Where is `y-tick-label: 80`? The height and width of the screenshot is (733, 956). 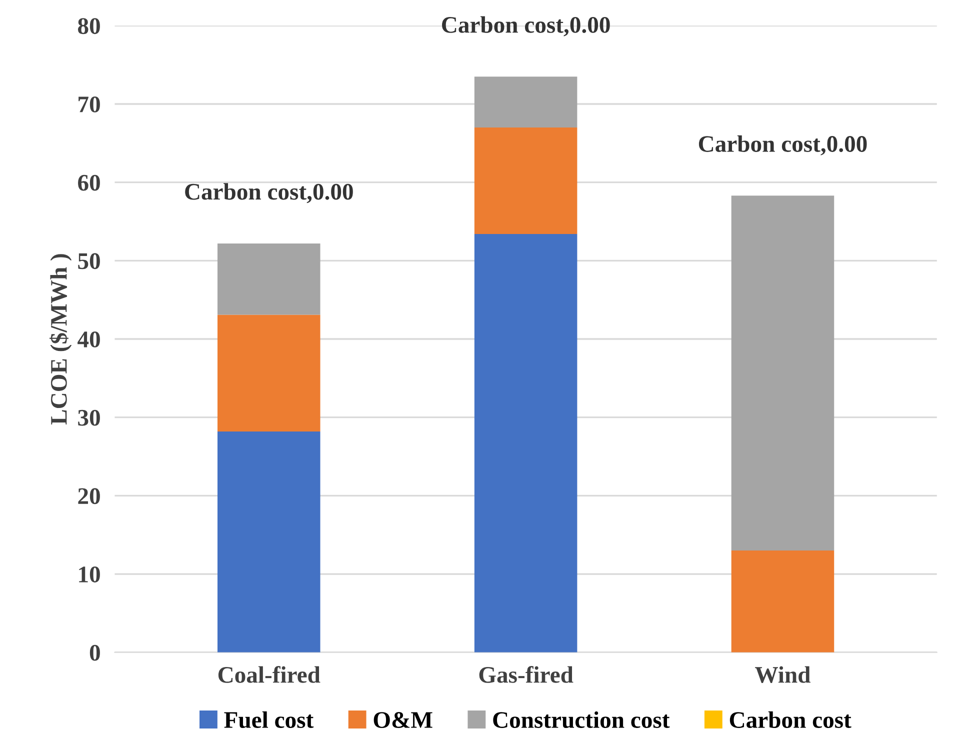
y-tick-label: 80 is located at coordinates (89, 26).